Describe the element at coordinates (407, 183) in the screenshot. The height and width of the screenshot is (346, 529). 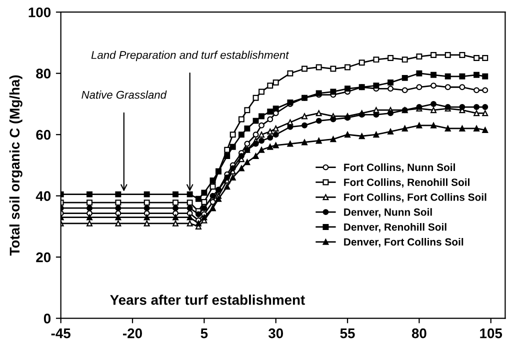
I see `legend-label: Fort Collins, Renohill Soil` at that location.